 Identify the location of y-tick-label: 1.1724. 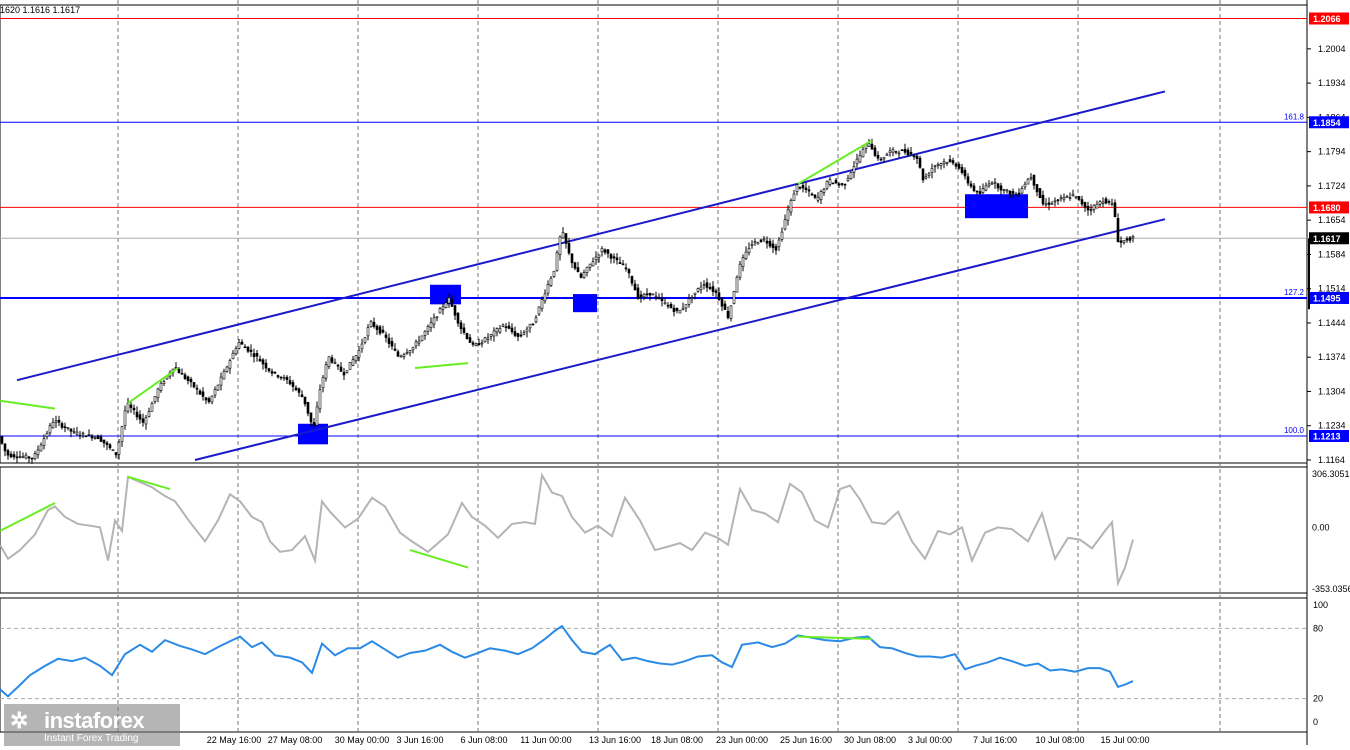
(1332, 186).